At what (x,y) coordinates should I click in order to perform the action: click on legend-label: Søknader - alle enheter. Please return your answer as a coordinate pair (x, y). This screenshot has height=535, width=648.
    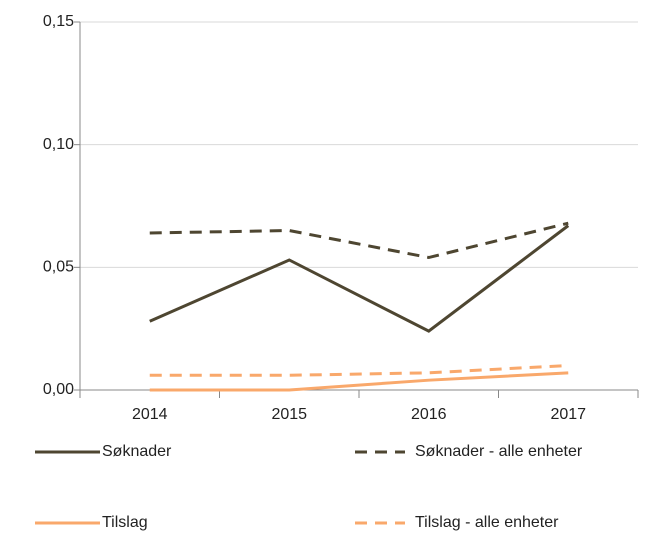
    Looking at the image, I should click on (499, 451).